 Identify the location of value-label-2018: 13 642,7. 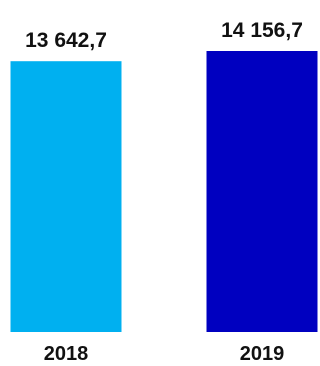
(66, 40).